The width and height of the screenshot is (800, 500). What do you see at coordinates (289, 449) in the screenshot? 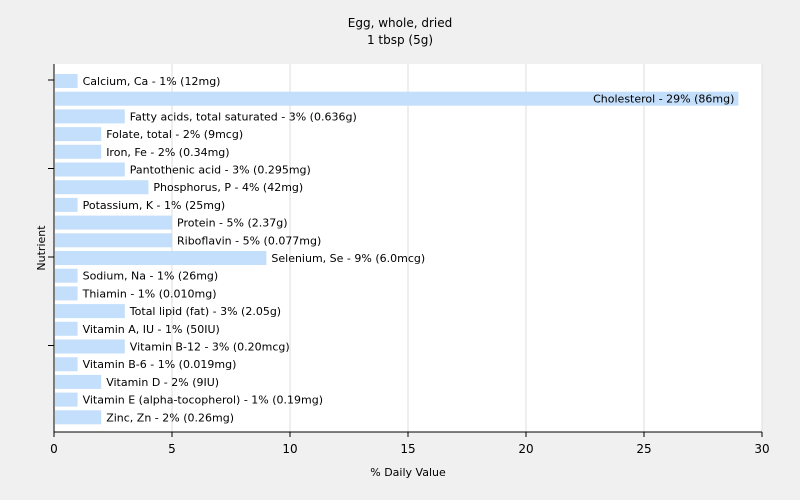
I see `x-tick-label: 10` at bounding box center [289, 449].